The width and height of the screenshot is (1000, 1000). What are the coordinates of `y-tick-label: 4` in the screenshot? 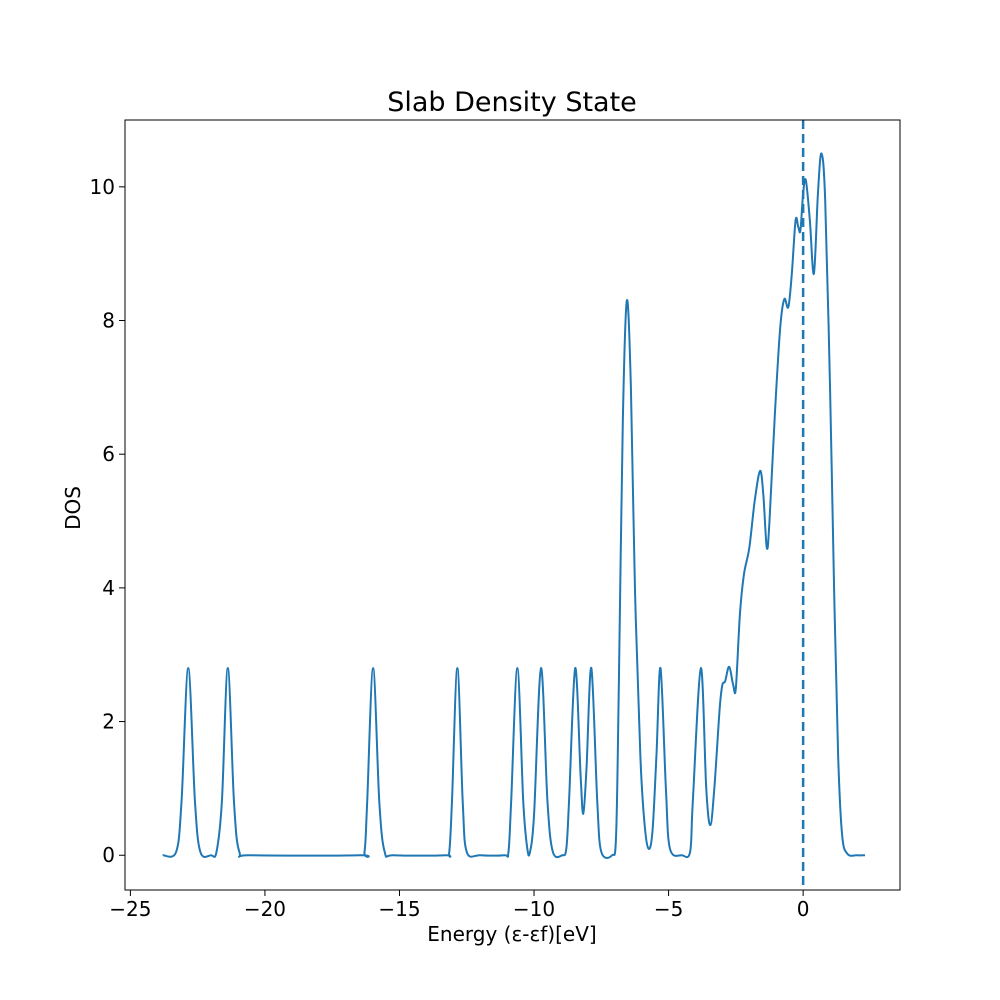 It's located at (108, 588).